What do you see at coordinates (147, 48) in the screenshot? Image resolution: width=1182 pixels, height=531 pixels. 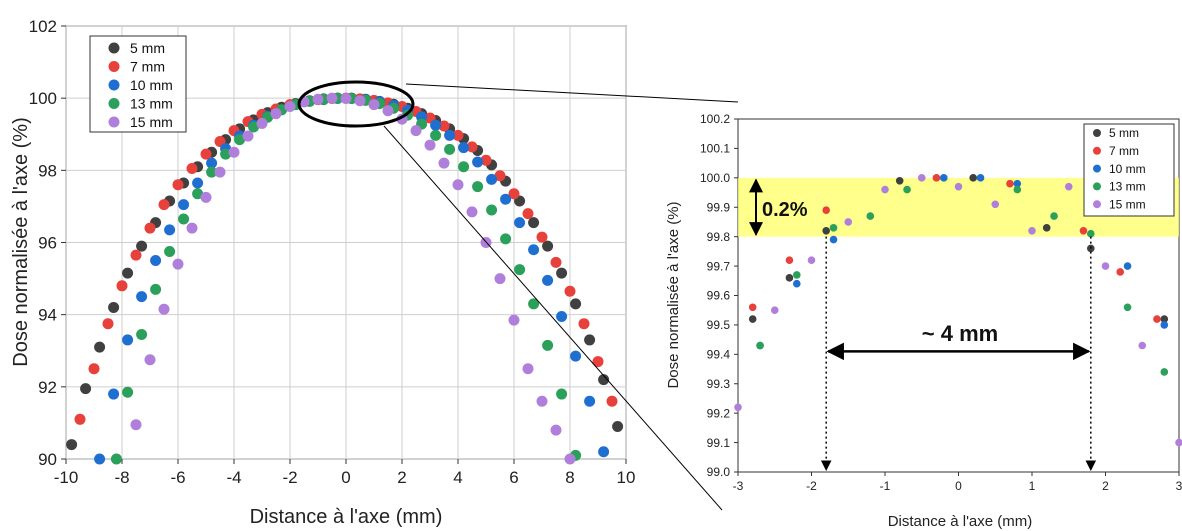 I see `legend-label: 5 mm` at bounding box center [147, 48].